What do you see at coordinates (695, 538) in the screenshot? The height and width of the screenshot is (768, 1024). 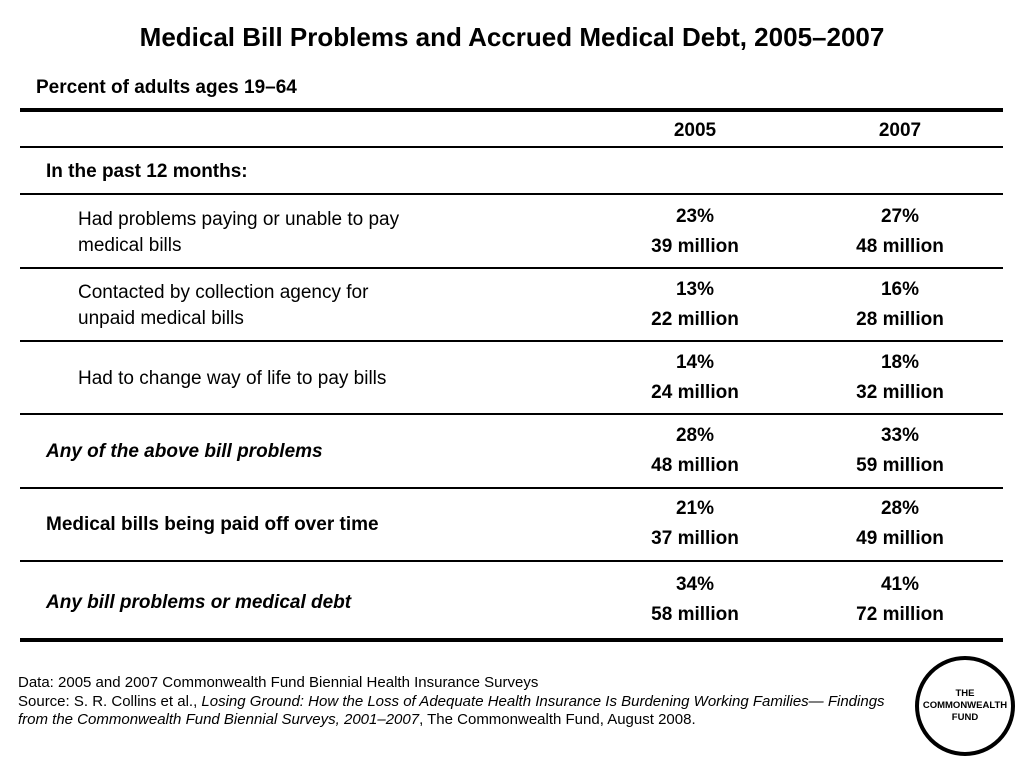 I see `count-value: 37 million` at bounding box center [695, 538].